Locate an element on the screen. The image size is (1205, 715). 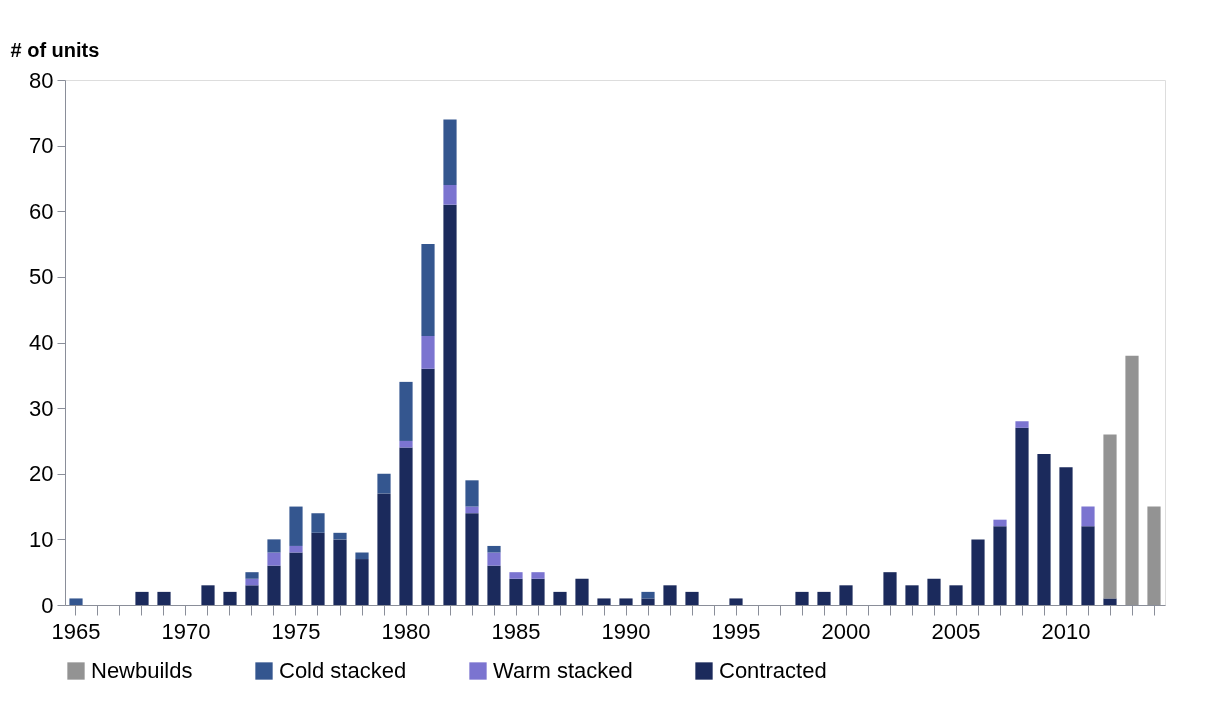
y-tick-label: 80 is located at coordinates (41, 80).